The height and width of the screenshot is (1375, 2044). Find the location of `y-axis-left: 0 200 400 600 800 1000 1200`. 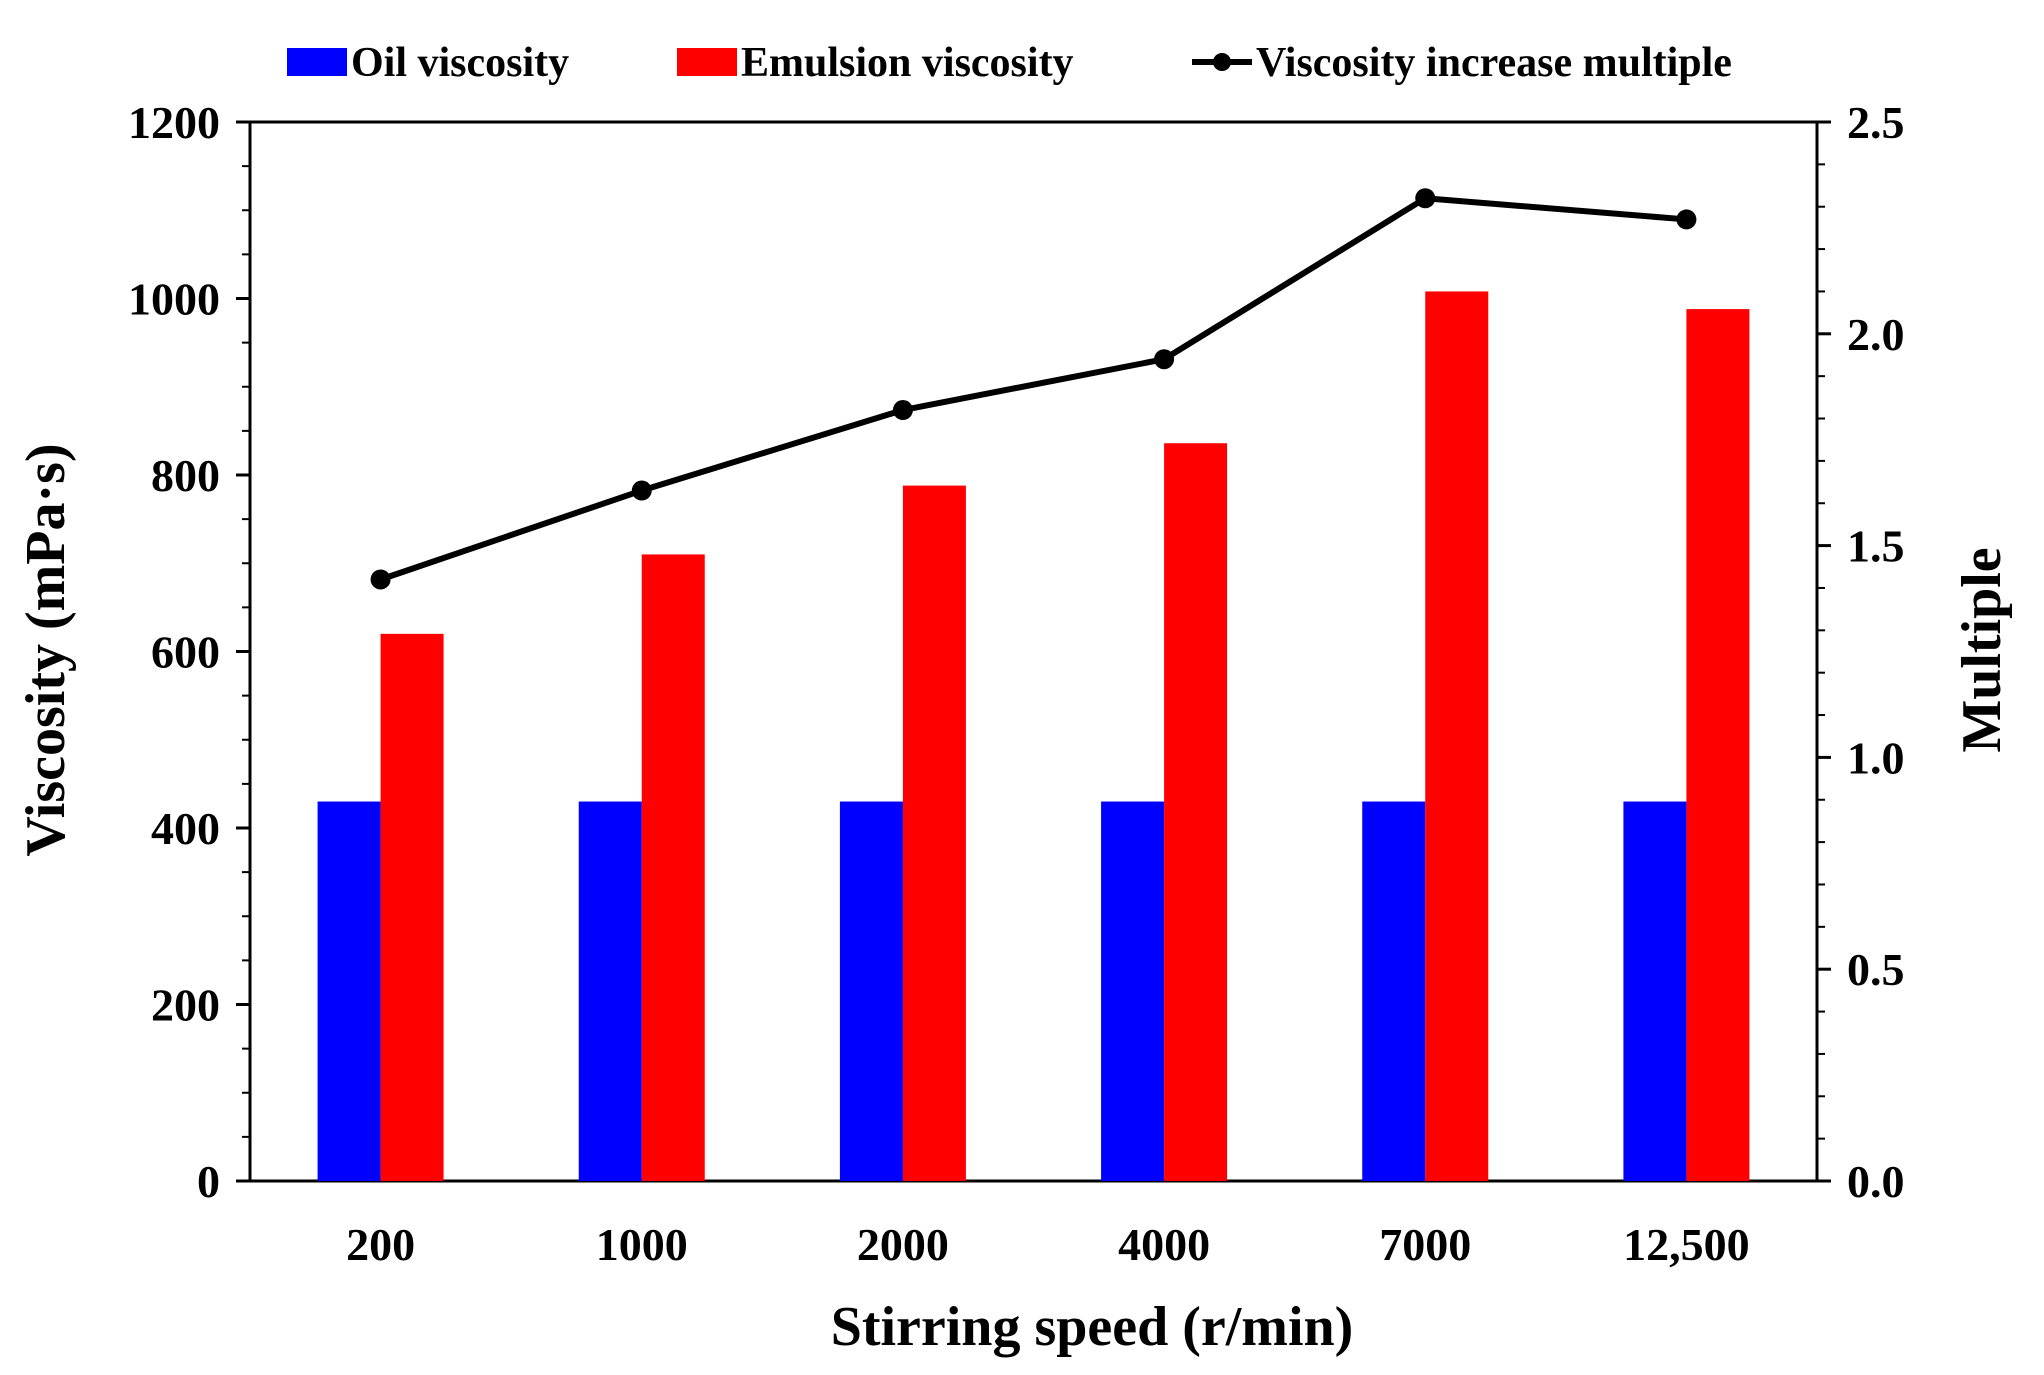

y-axis-left: 0 200 400 600 800 1000 1200 is located at coordinates (189, 652).